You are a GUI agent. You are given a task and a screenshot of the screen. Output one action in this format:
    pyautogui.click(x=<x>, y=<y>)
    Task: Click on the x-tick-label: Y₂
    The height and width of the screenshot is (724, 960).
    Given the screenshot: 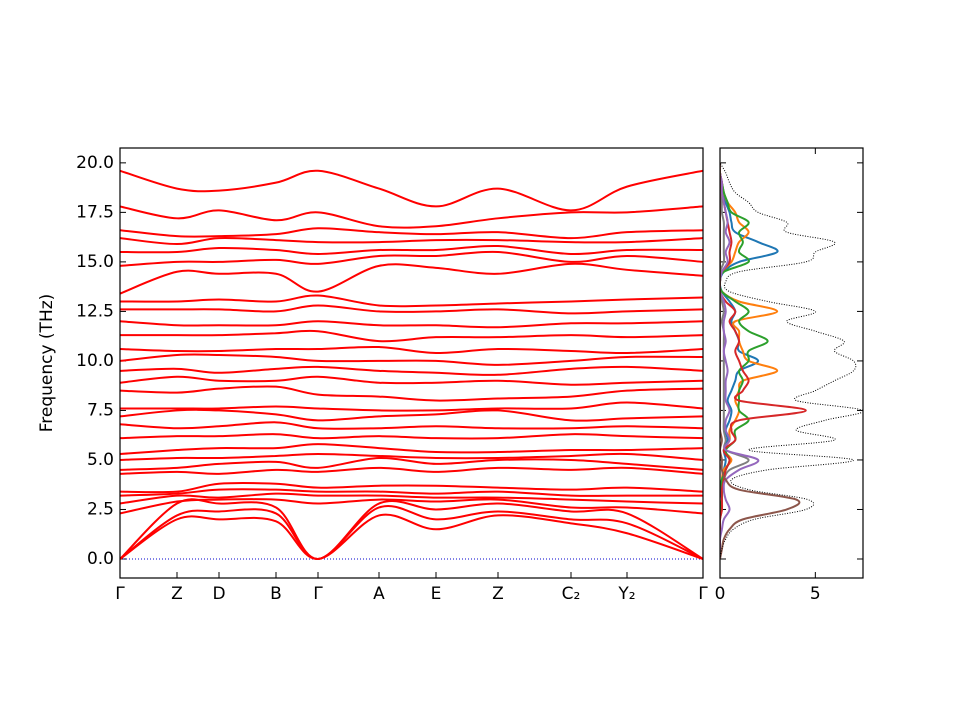 What is the action you would take?
    pyautogui.click(x=626, y=594)
    